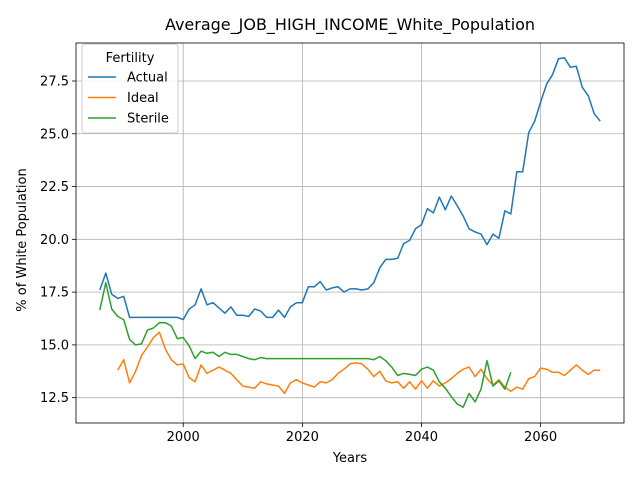 The image size is (640, 480). Describe the element at coordinates (54, 293) in the screenshot. I see `y-tick-label: 17.5` at that location.